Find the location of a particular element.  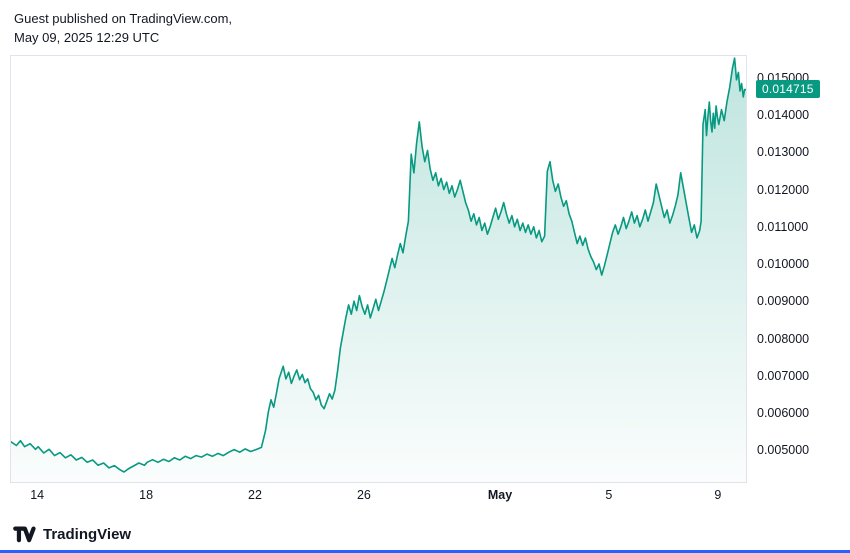

x-axis-label: 9 is located at coordinates (718, 495).